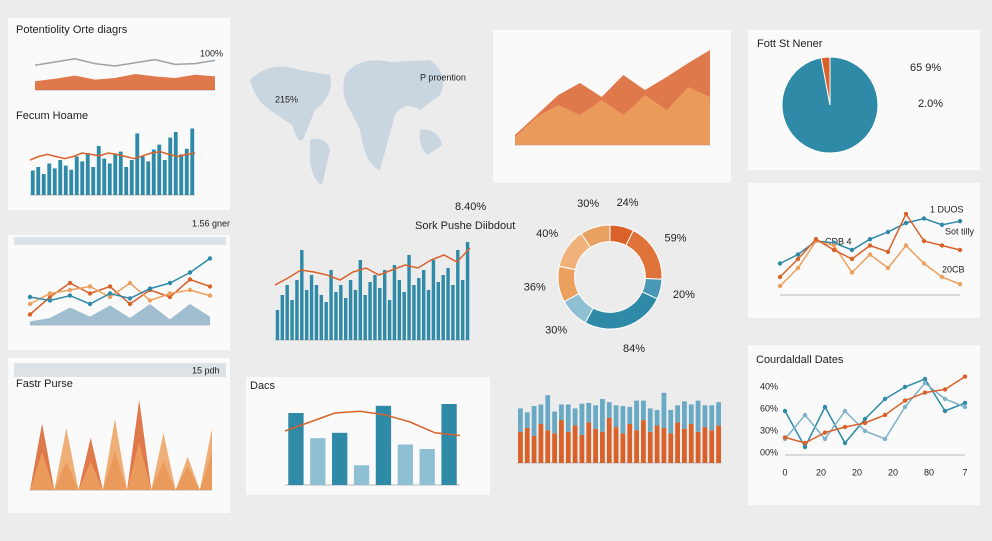 Image resolution: width=992 pixels, height=541 pixels. I want to click on y-label: 40%, so click(769, 386).